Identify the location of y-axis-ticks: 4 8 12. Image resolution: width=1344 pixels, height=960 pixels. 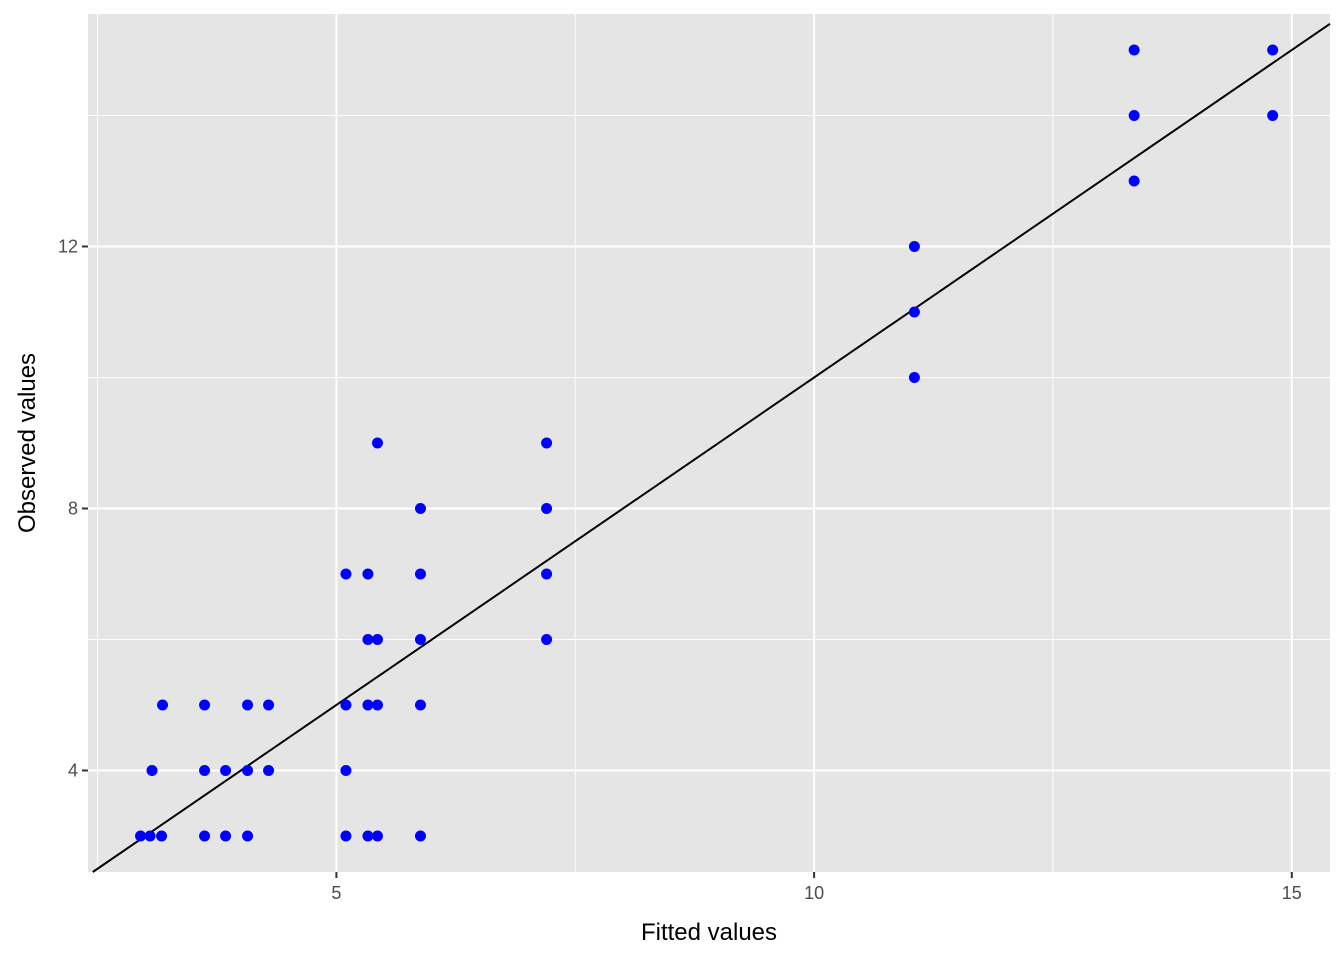
(73, 508).